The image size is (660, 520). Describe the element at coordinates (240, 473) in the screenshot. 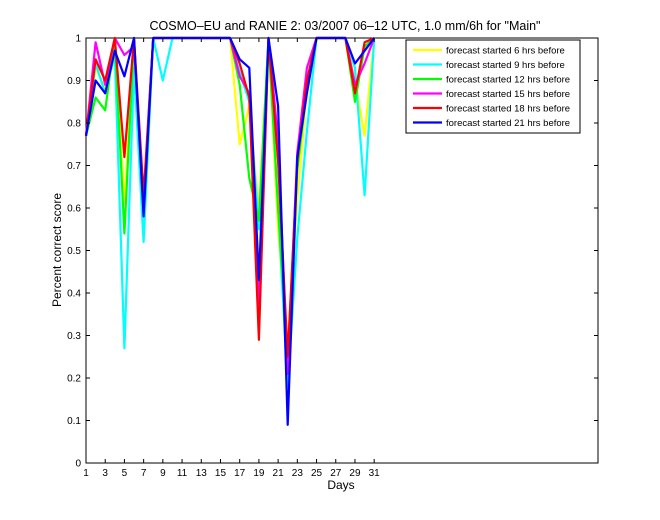

I see `x-tick-label: 17` at that location.